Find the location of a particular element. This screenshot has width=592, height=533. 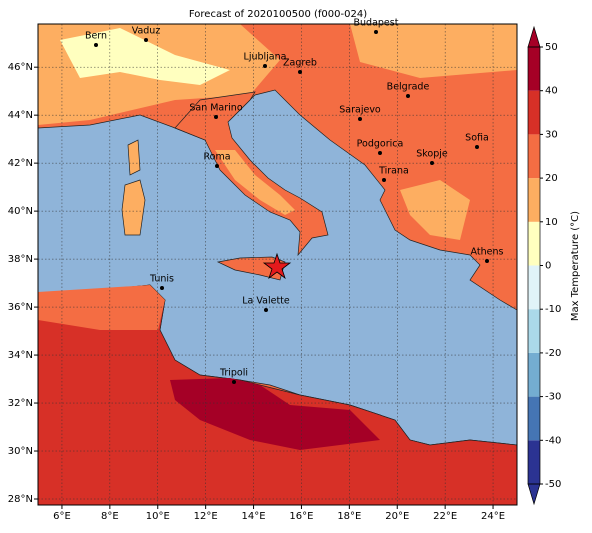

city-label: San Marino is located at coordinates (215, 108).